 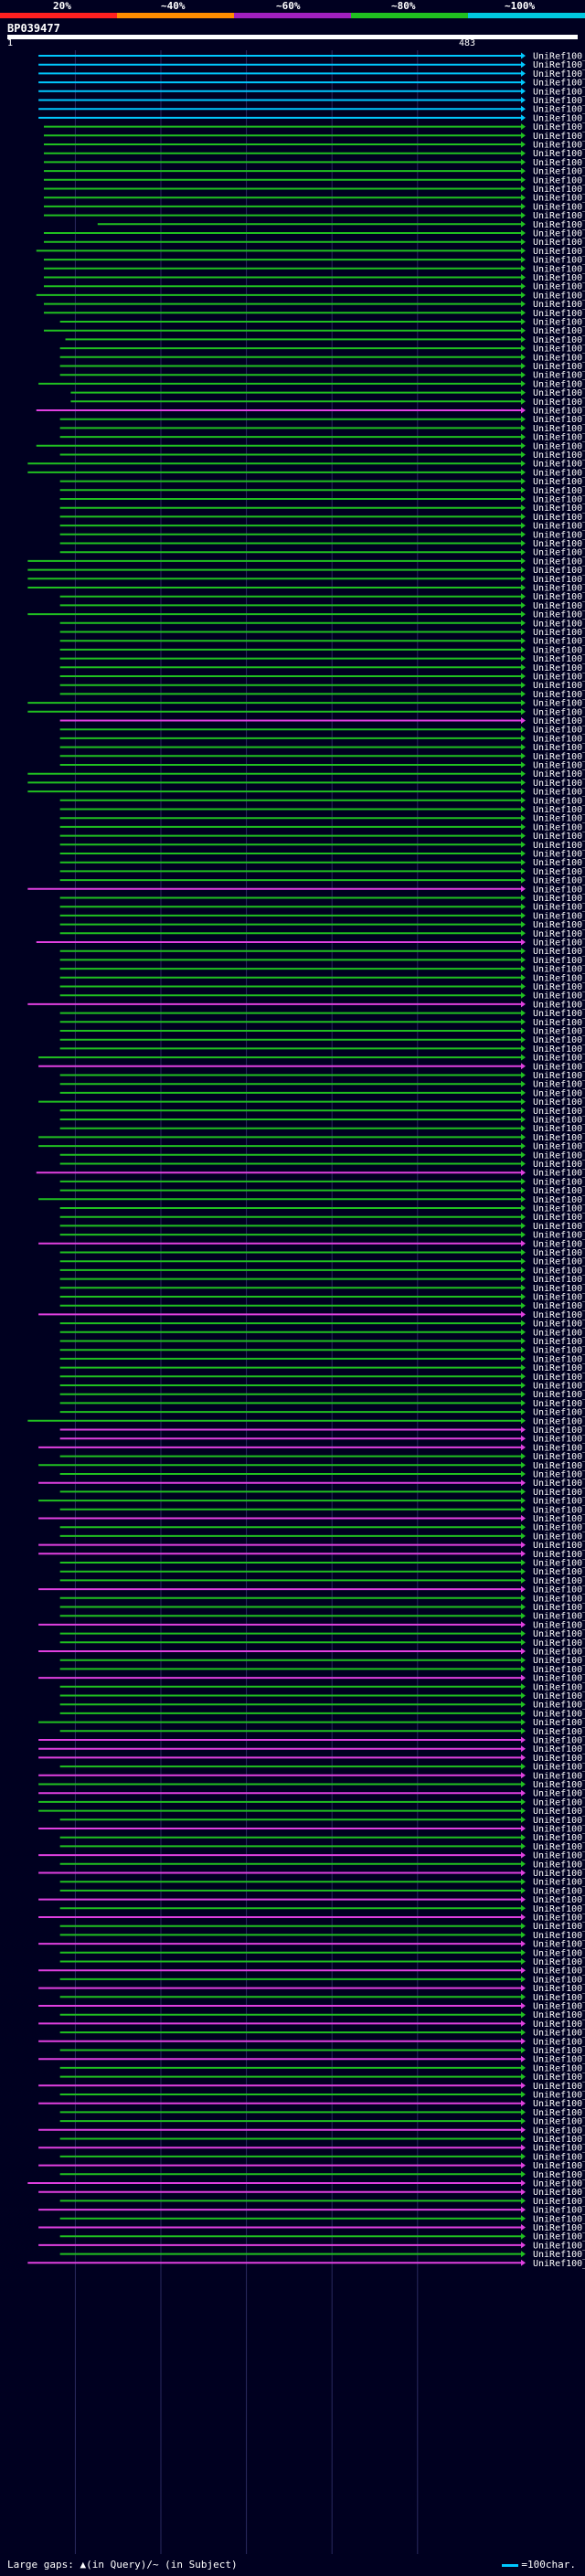 I want to click on hit-label: UniRef100_Q9M114, so click(x=559, y=92).